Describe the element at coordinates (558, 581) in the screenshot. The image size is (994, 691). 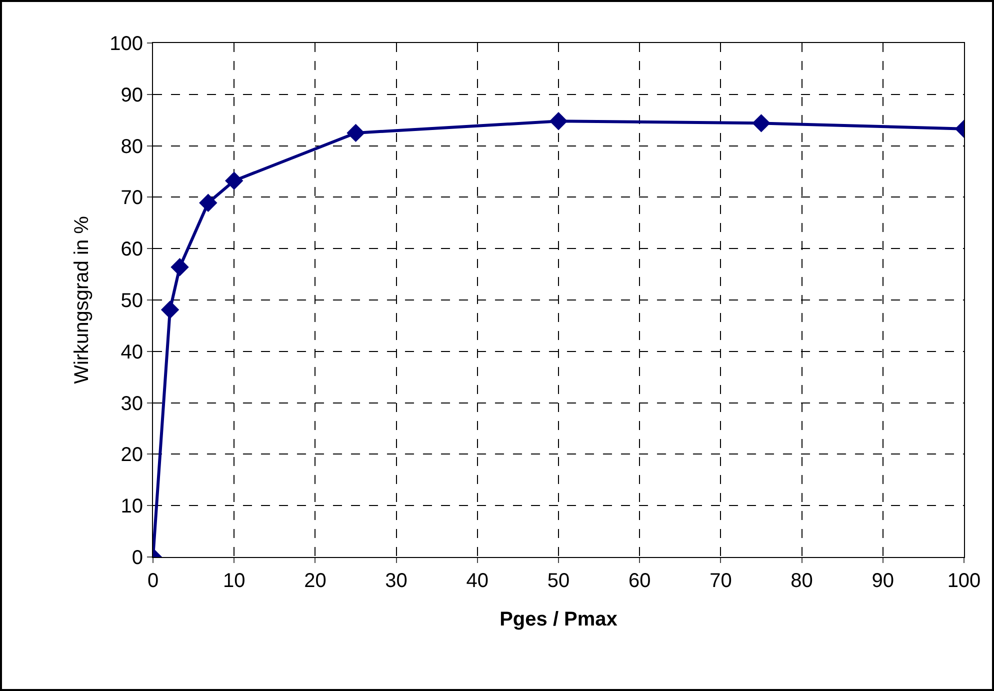
I see `x-tick-label: 50` at that location.